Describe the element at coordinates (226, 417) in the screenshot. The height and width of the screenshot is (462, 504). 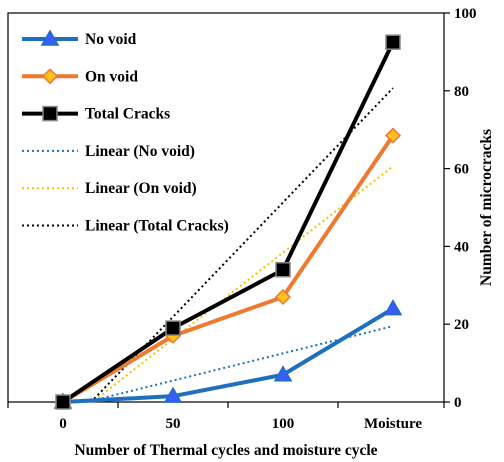
I see `x-axis-ticks: 0 50 100 Moisture` at that location.